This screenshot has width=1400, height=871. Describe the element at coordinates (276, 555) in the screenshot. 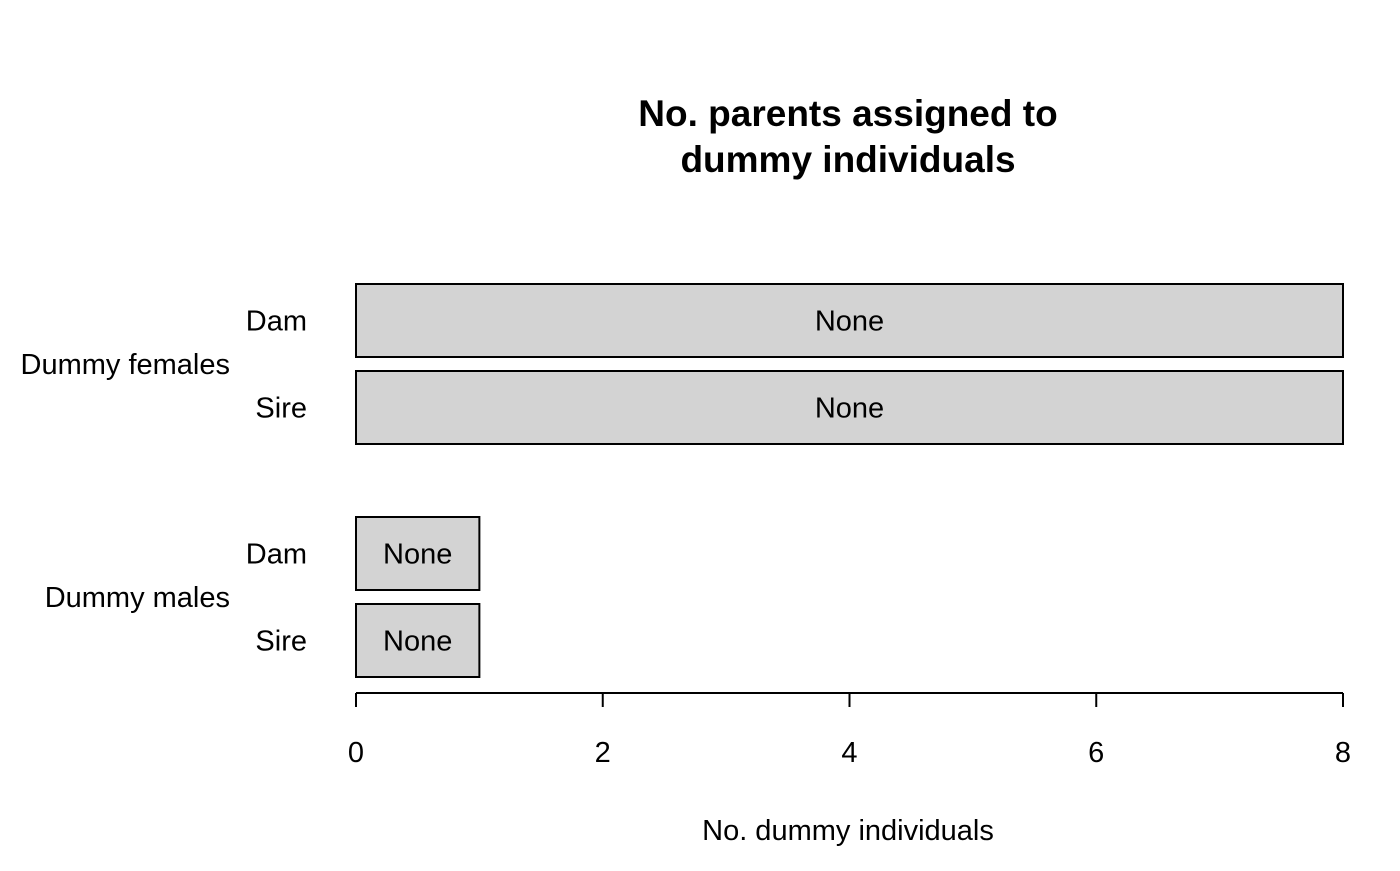

I see `category-label-dummy-males-dam: Dam` at that location.